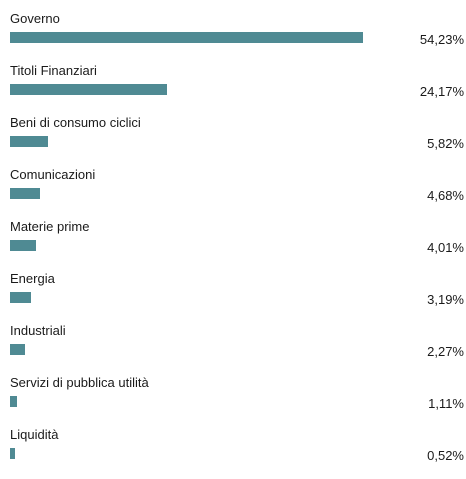 The height and width of the screenshot is (479, 466). I want to click on category-label: Servizi di pubblica utilità, so click(79, 382).